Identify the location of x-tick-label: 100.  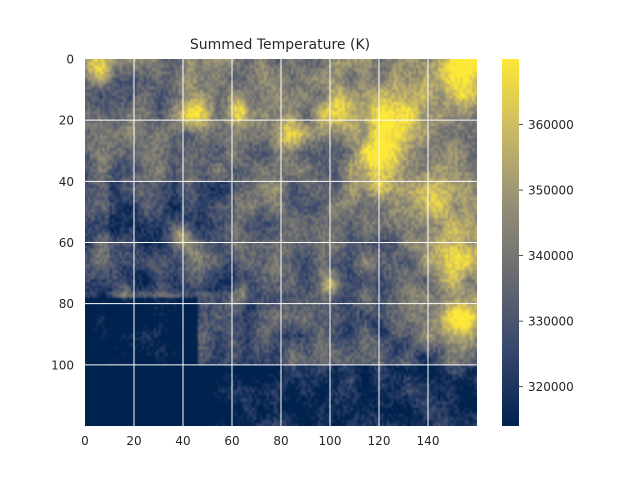
(330, 441).